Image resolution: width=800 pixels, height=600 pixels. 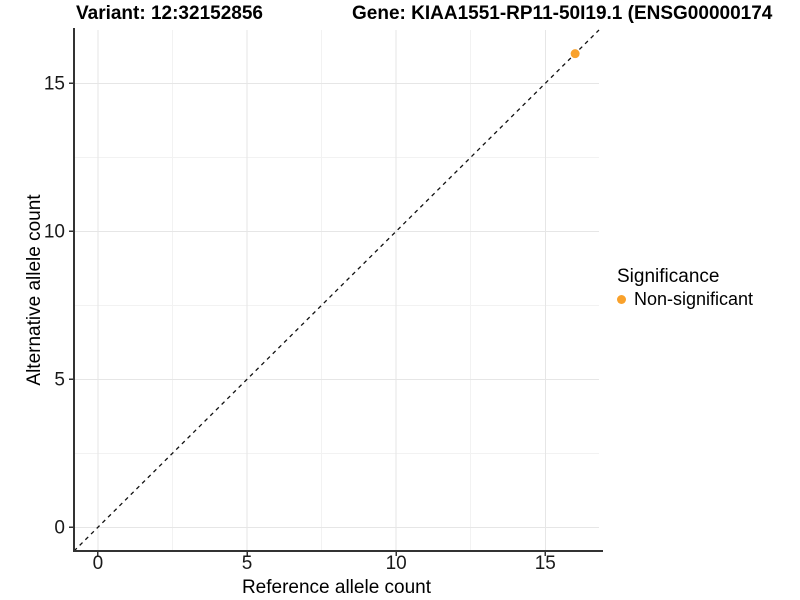 I want to click on legend-item-non-significant: Non-significant, so click(x=685, y=299).